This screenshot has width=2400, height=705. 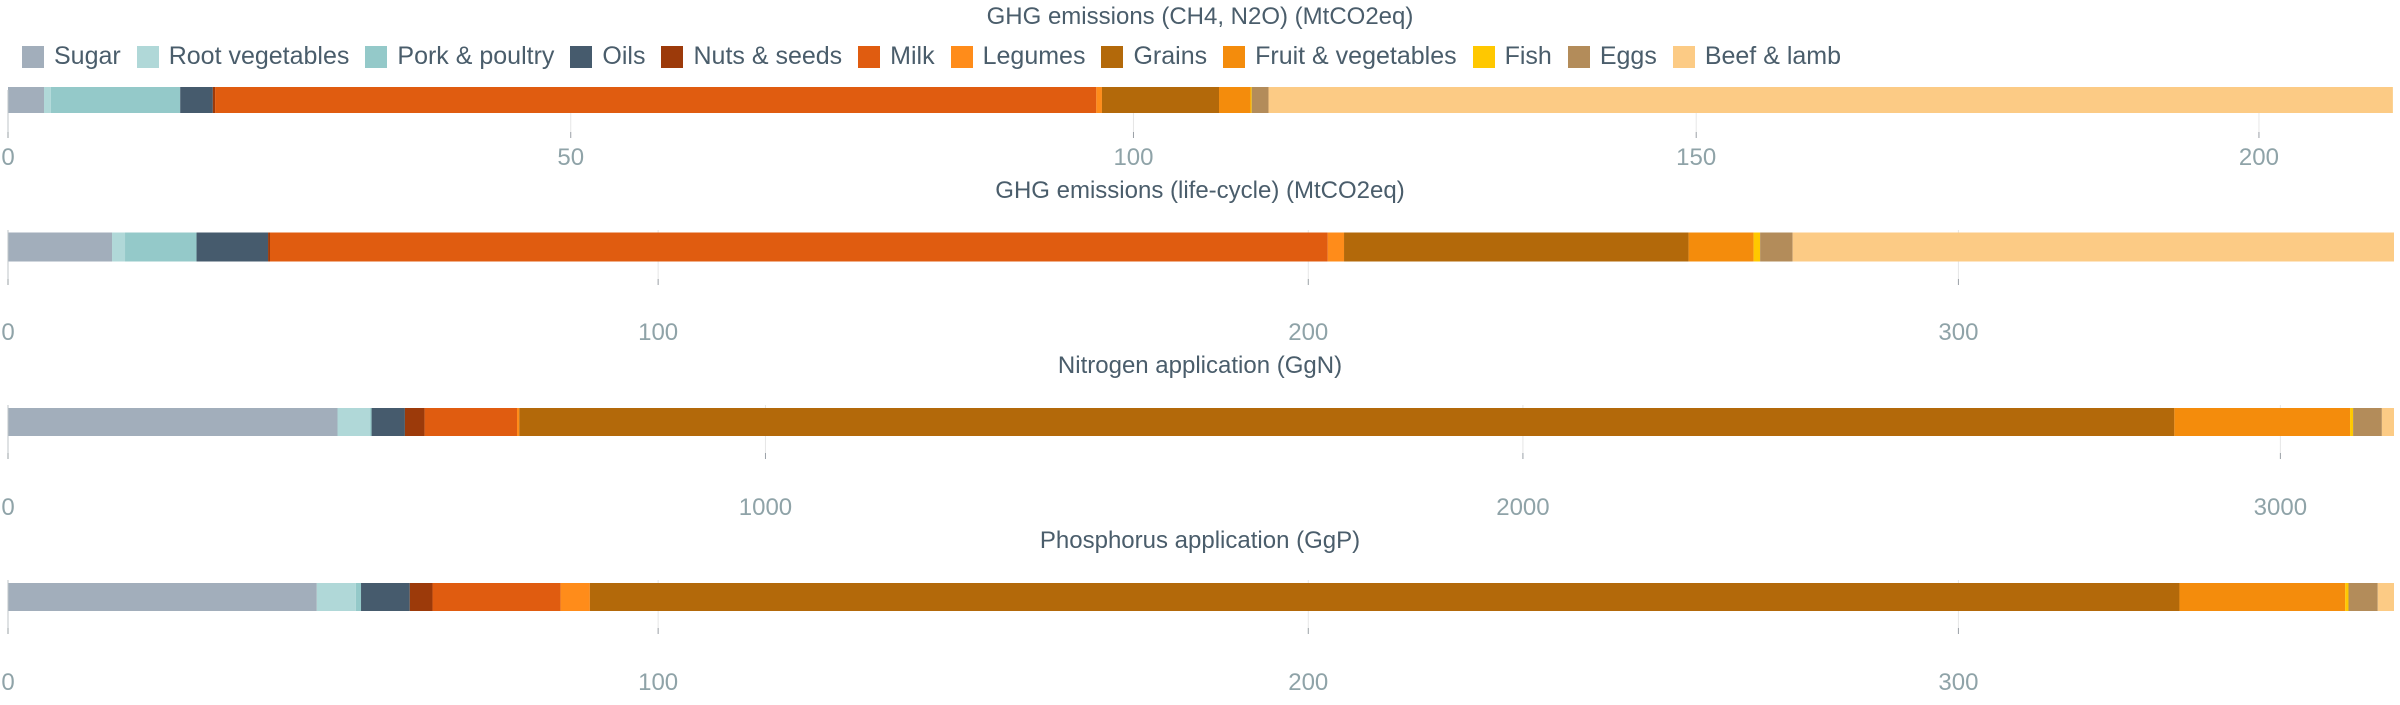 What do you see at coordinates (912, 56) in the screenshot?
I see `legend-label: Milk` at bounding box center [912, 56].